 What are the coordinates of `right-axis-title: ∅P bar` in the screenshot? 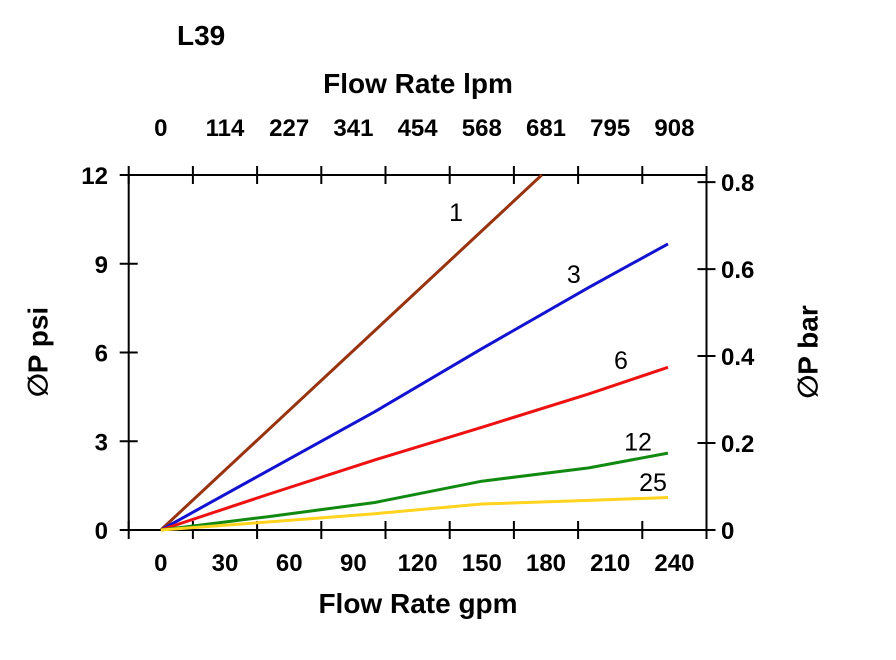 It's located at (808, 352).